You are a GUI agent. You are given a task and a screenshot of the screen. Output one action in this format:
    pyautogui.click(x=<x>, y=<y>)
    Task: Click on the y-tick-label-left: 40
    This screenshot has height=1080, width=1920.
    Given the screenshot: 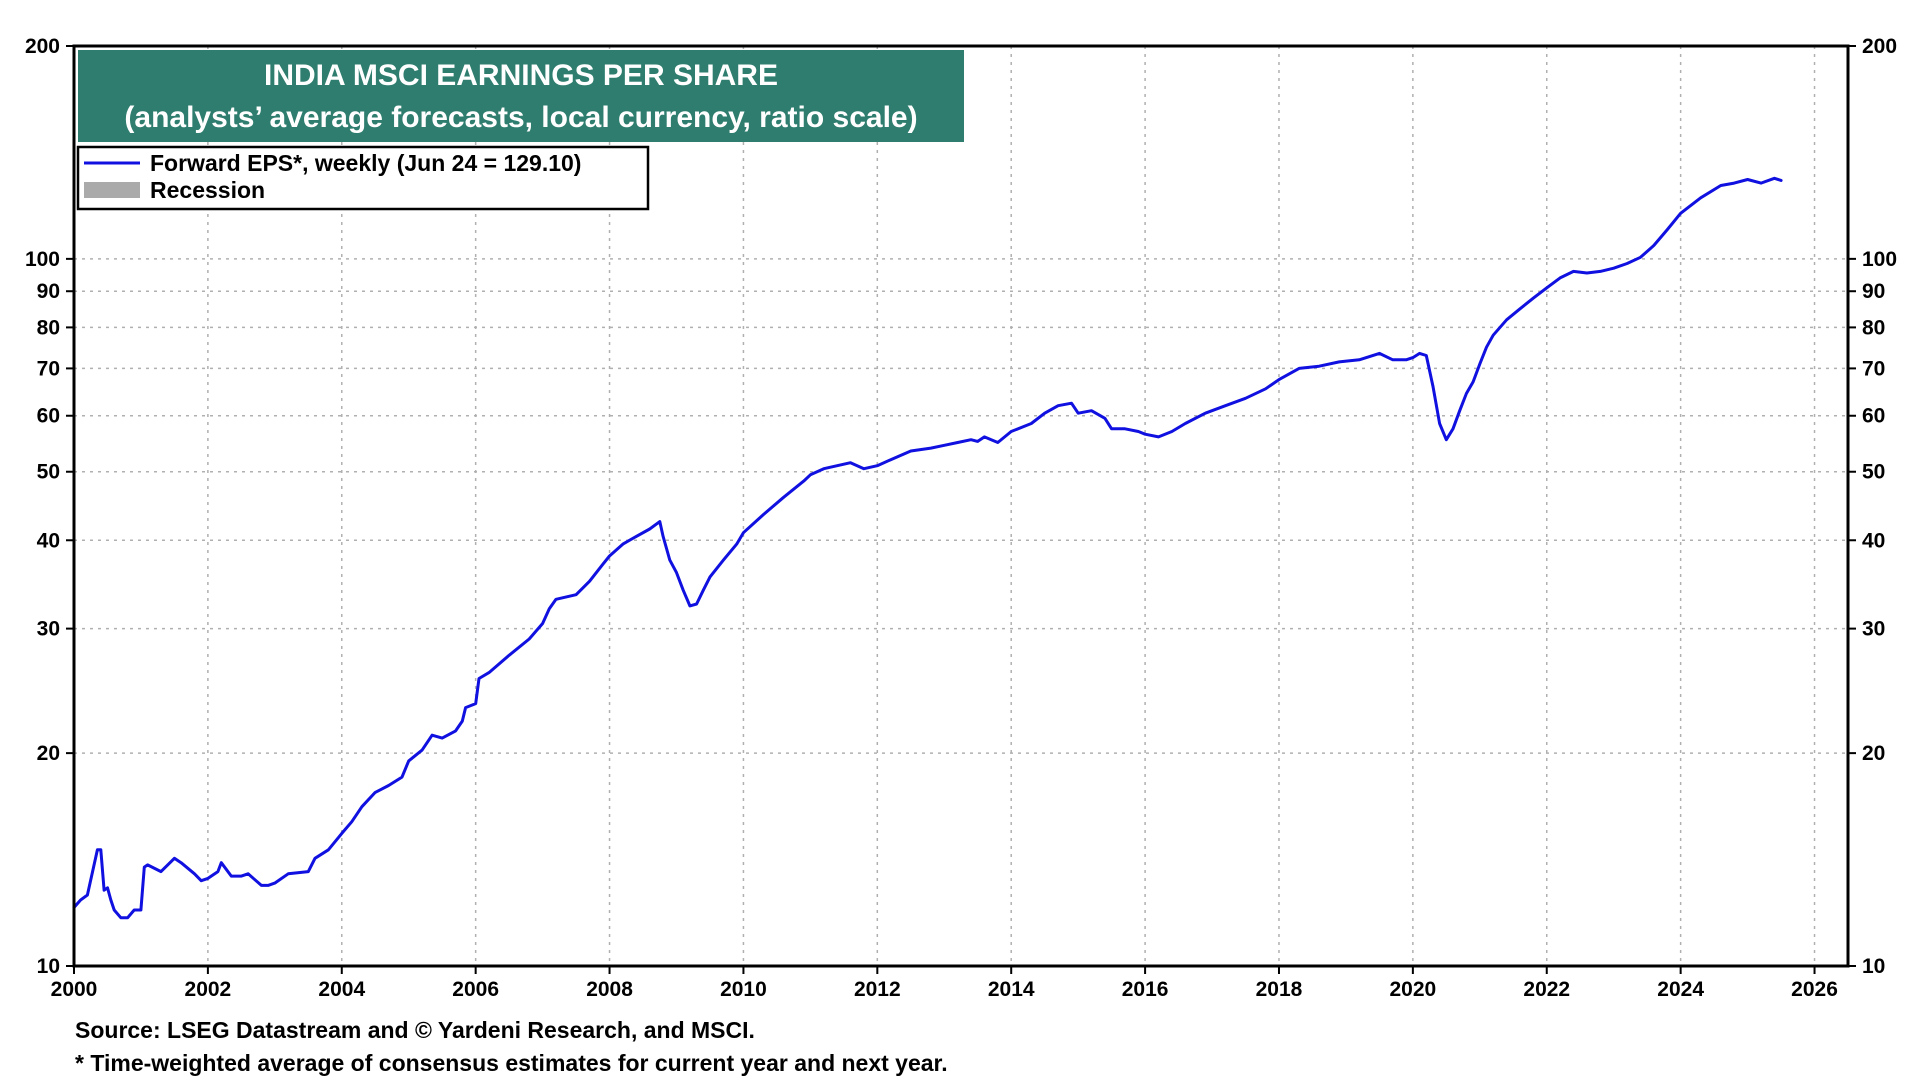 What is the action you would take?
    pyautogui.click(x=48, y=540)
    